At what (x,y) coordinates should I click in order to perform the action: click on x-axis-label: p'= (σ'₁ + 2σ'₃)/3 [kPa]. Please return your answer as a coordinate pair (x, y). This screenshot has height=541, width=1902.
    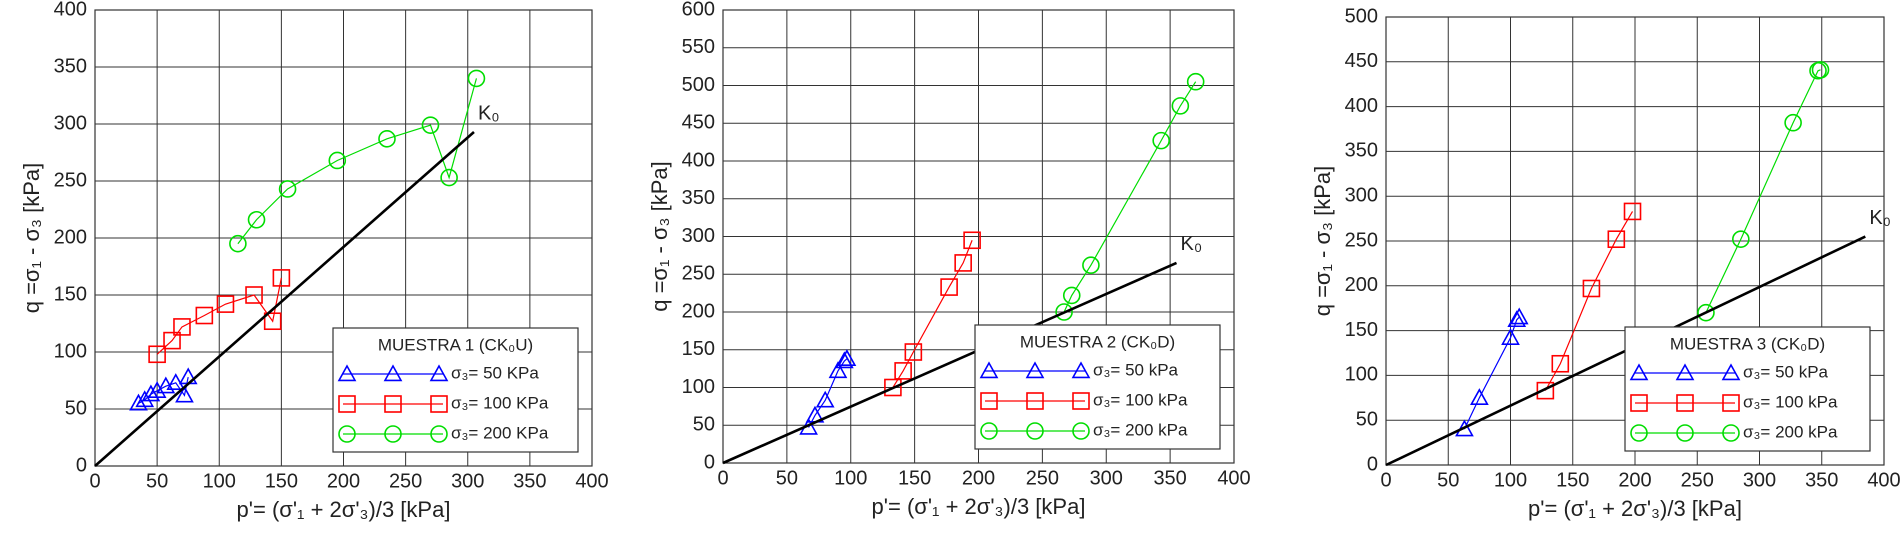
    Looking at the image, I should click on (344, 509).